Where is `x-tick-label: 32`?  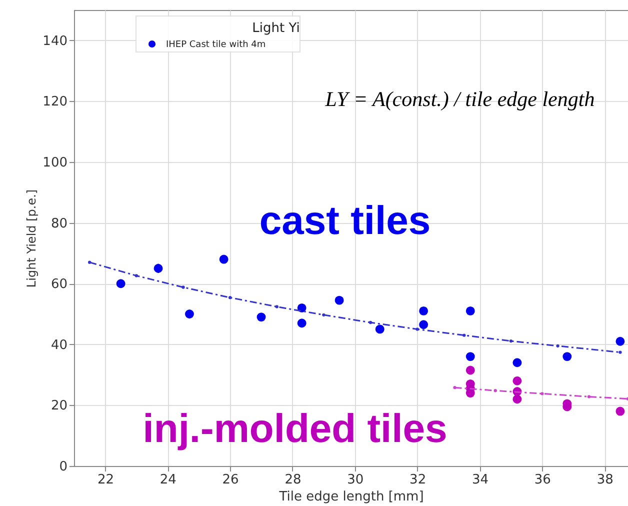 x-tick-label: 32 is located at coordinates (418, 480).